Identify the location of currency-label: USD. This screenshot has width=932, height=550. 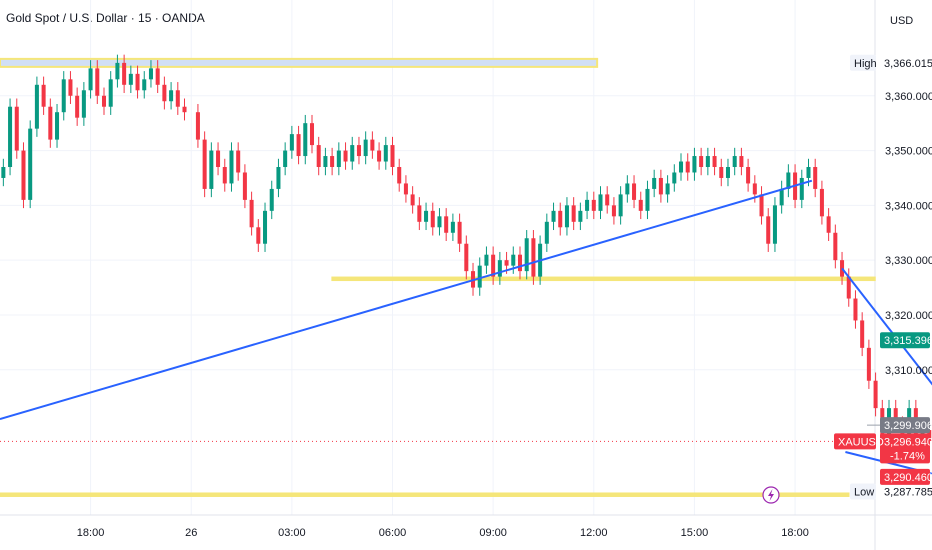
(901, 21).